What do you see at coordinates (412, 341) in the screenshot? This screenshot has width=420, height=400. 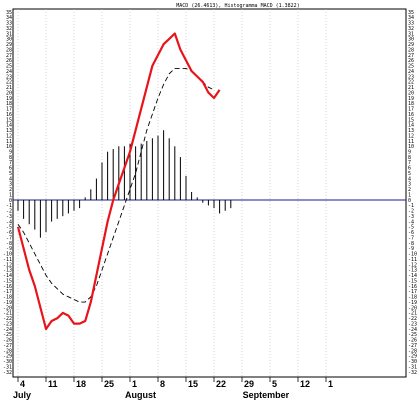 I see `y-tick-right: -26` at bounding box center [412, 341].